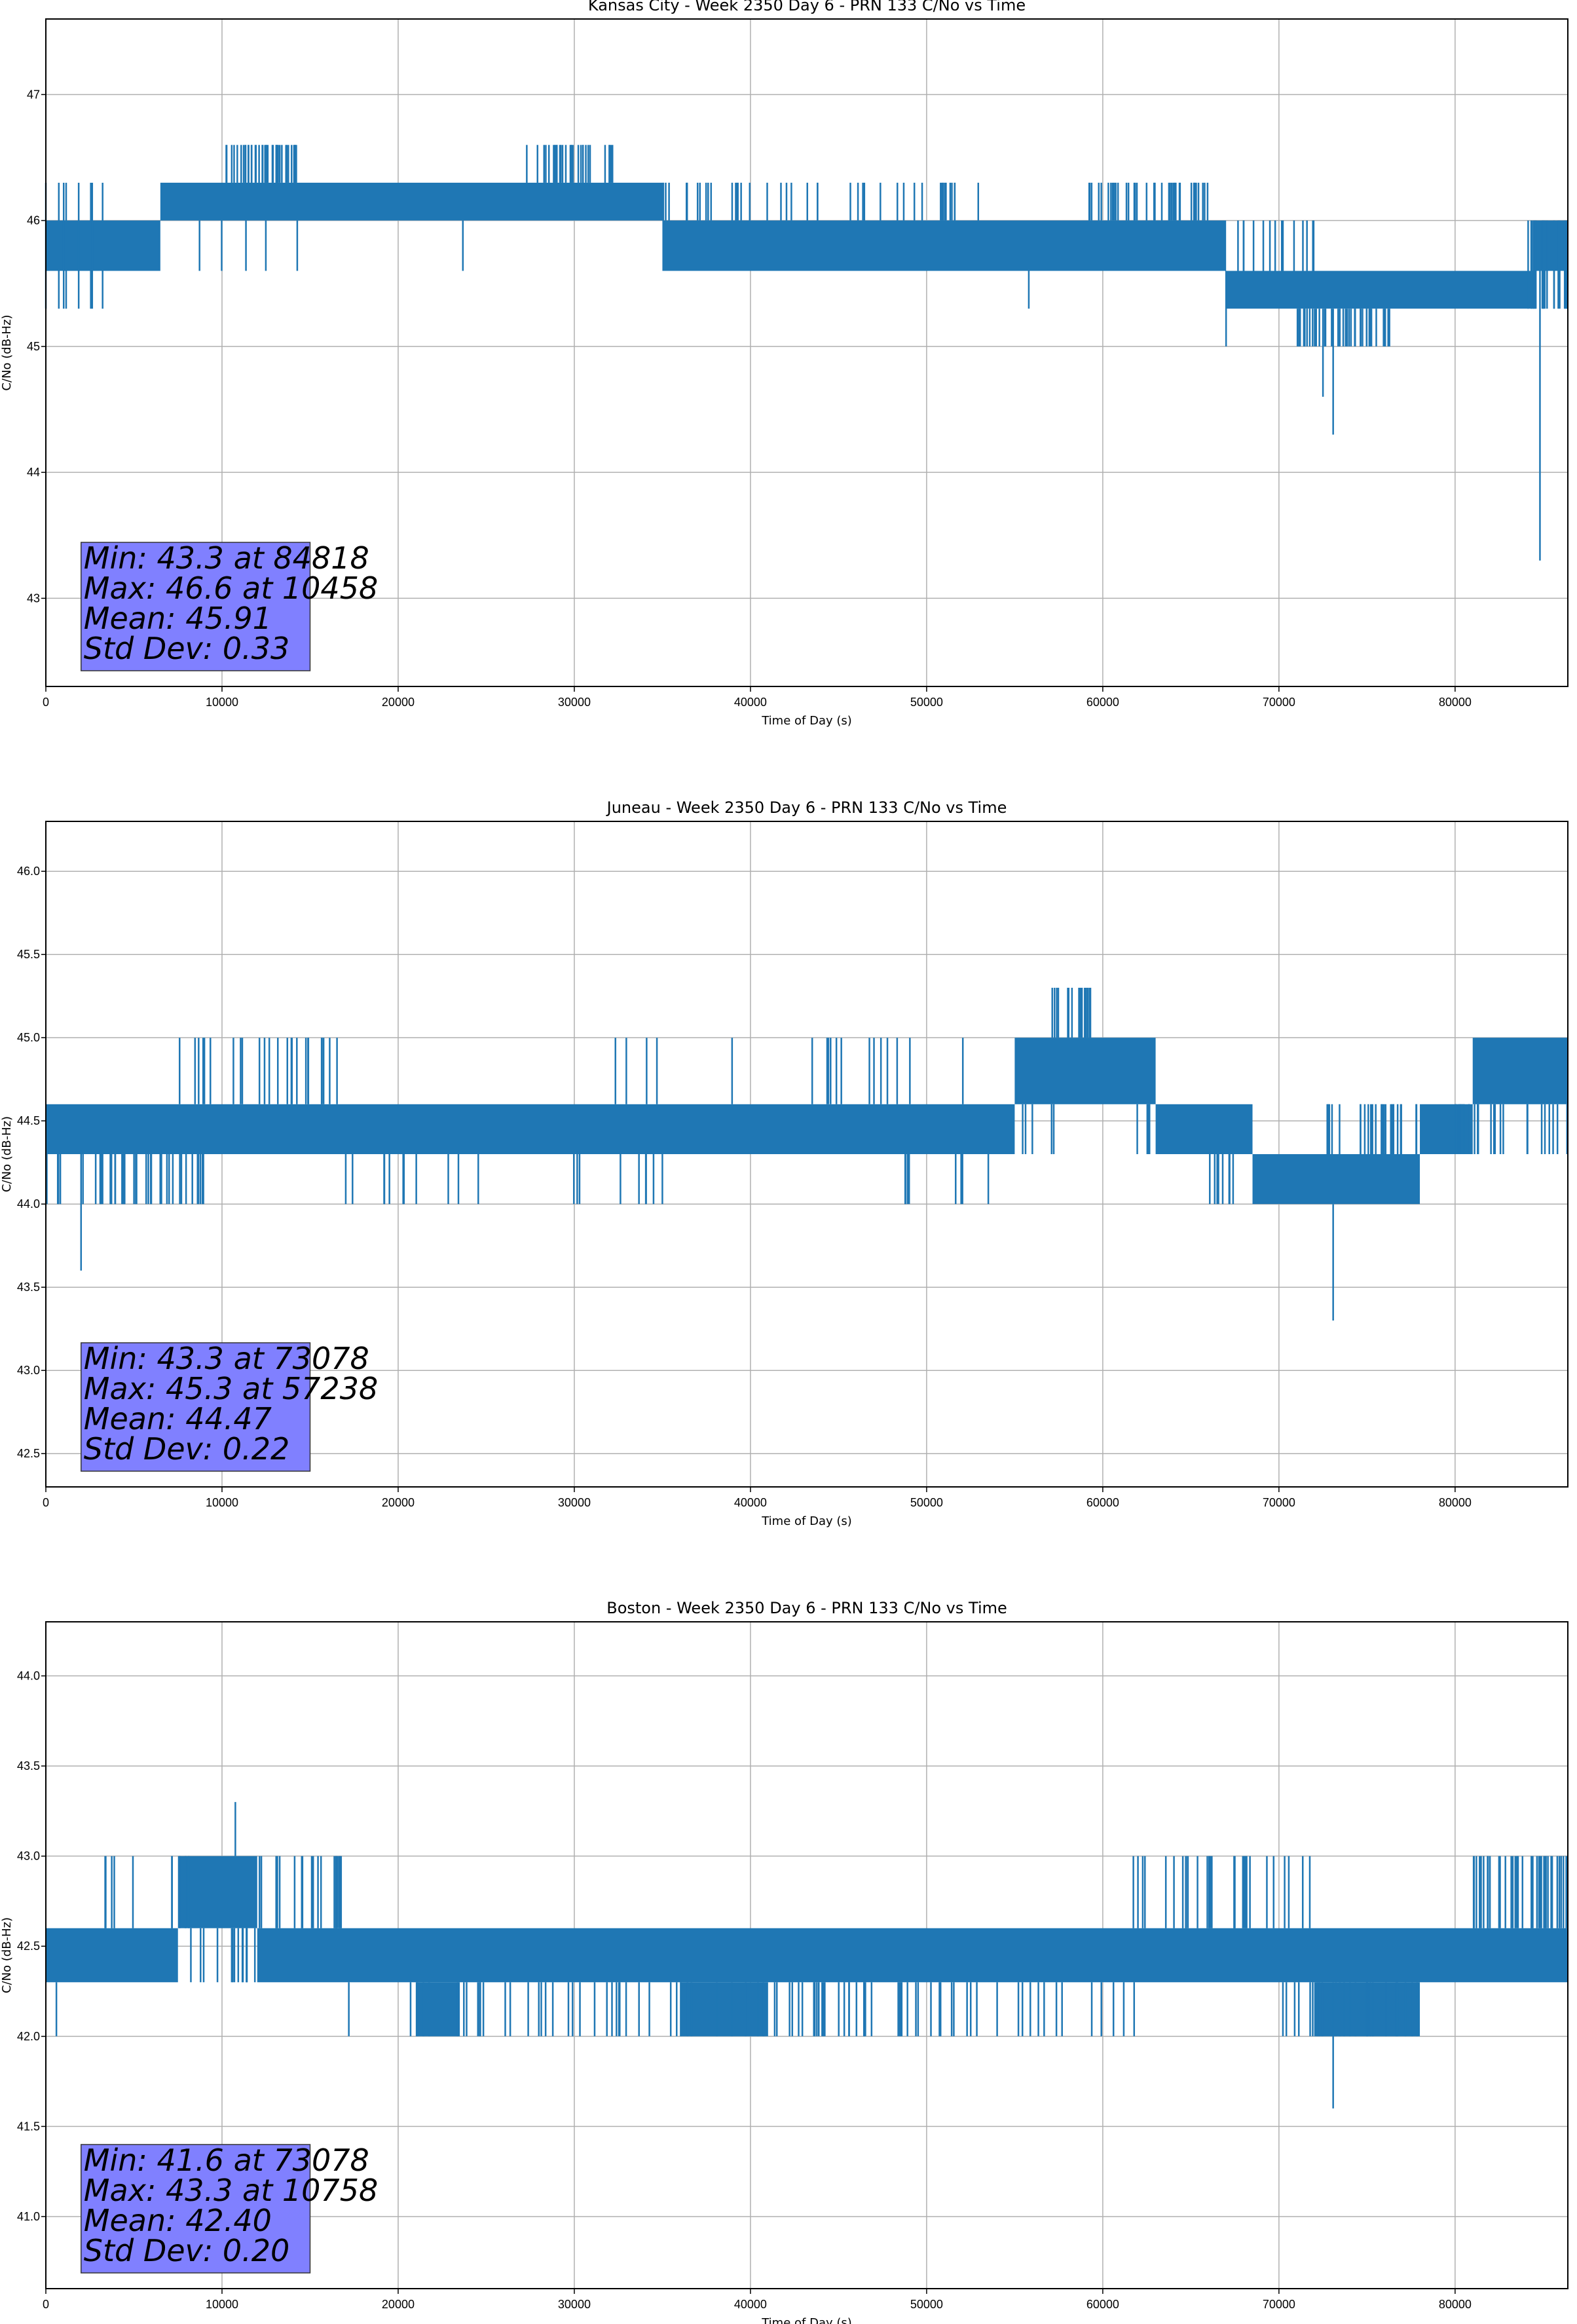 The image size is (1577, 2324). I want to click on y-tick-label: 45, so click(33, 346).